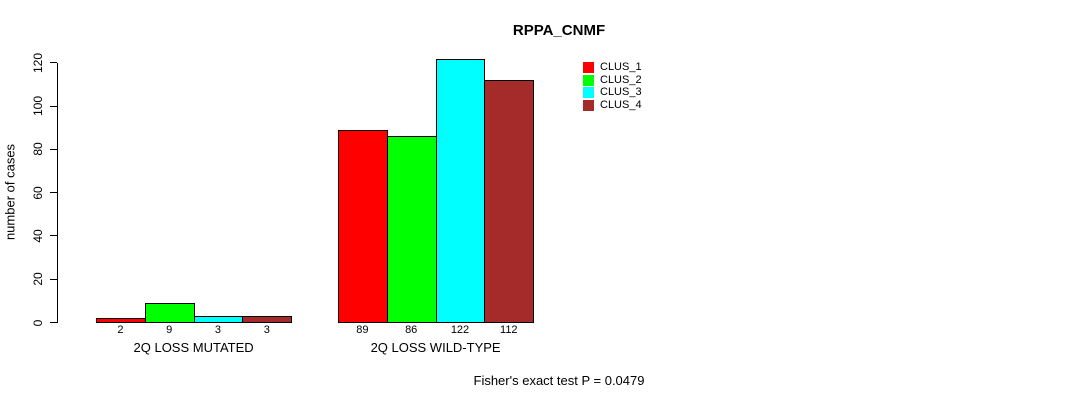 This screenshot has height=400, width=1090. What do you see at coordinates (193, 347) in the screenshot?
I see `group-label: 2Q LOSS MUTATED` at bounding box center [193, 347].